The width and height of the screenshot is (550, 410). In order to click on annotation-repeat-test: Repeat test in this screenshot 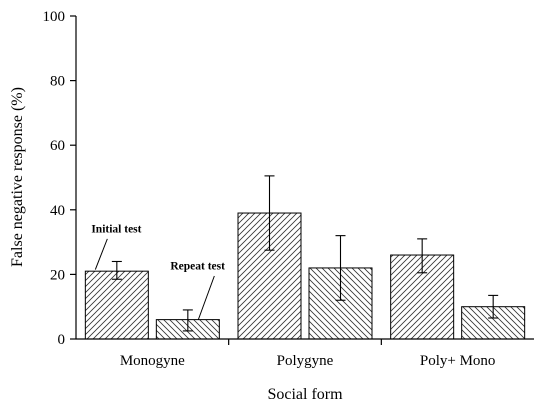, I will do `click(197, 267)`.